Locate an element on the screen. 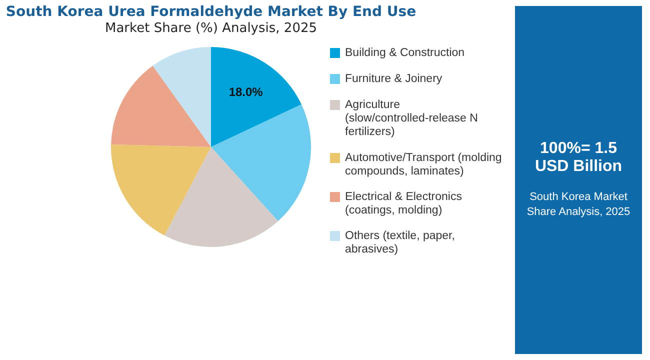 The width and height of the screenshot is (650, 360). legend-label: Automotive/Transport (molding compounds, laminates) is located at coordinates (423, 165).